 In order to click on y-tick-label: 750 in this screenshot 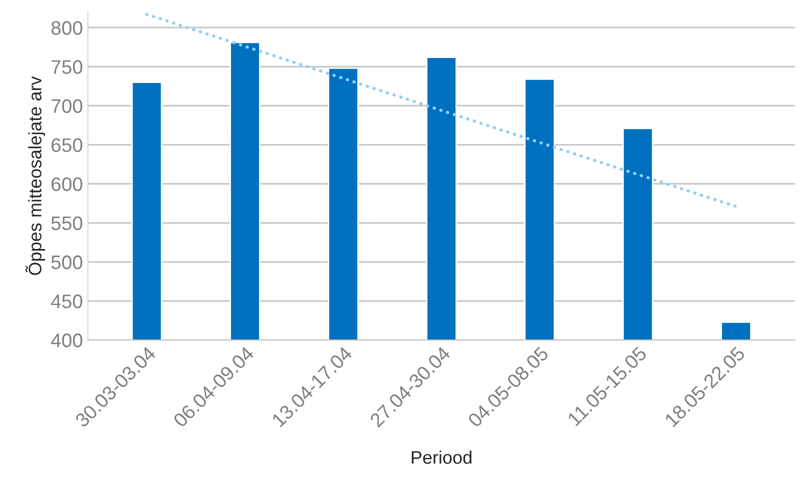, I will do `click(67, 67)`.